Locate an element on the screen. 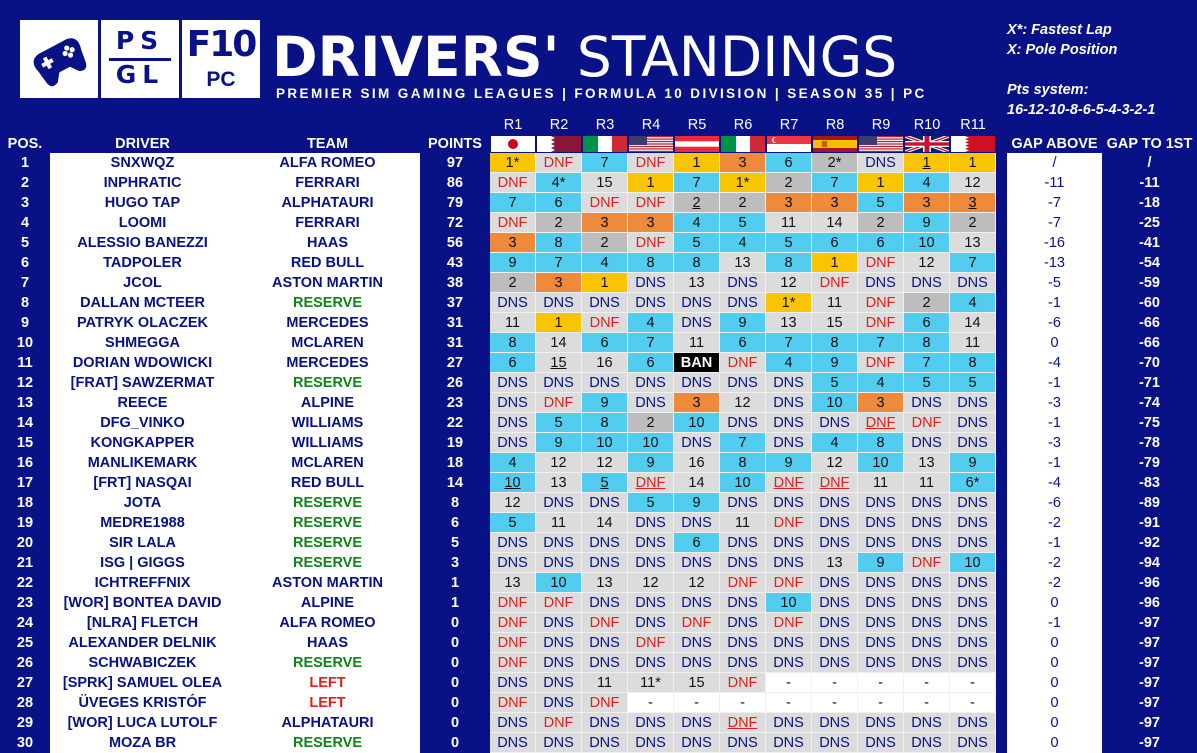 This screenshot has width=1197, height=753. result-cell-r6: DNF is located at coordinates (743, 723).